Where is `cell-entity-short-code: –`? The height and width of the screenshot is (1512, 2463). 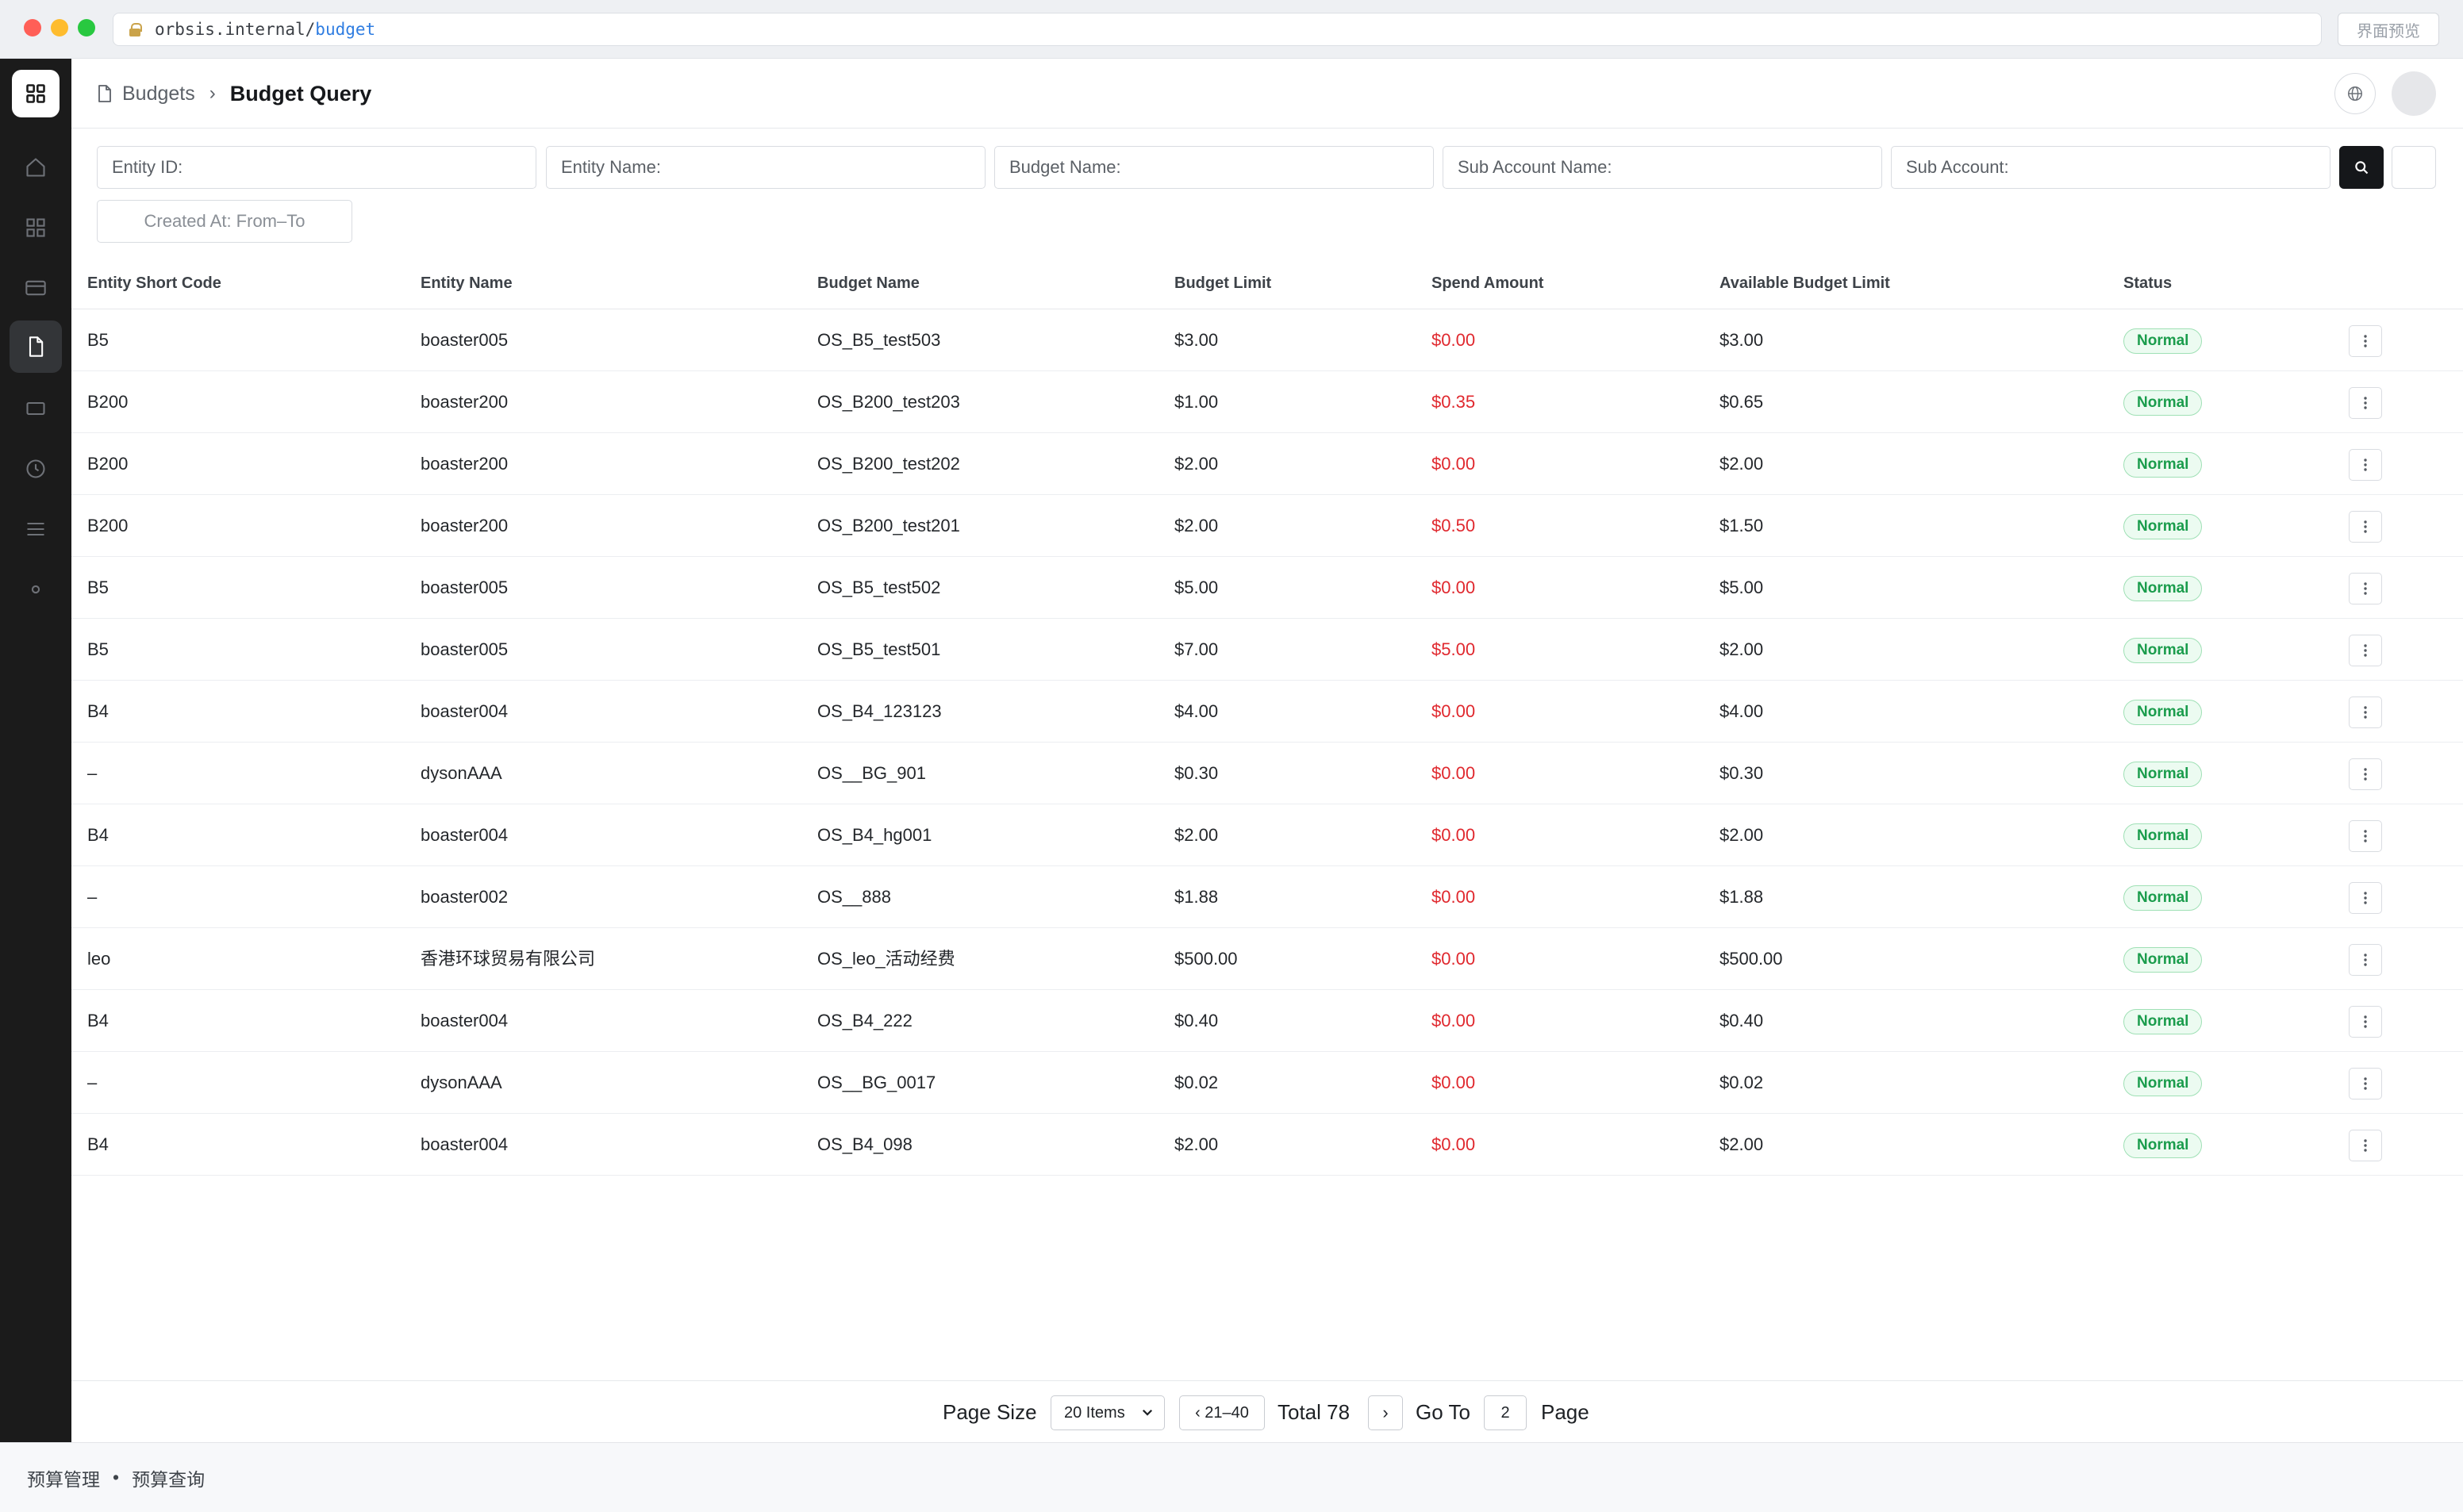 cell-entity-short-code: – is located at coordinates (92, 897).